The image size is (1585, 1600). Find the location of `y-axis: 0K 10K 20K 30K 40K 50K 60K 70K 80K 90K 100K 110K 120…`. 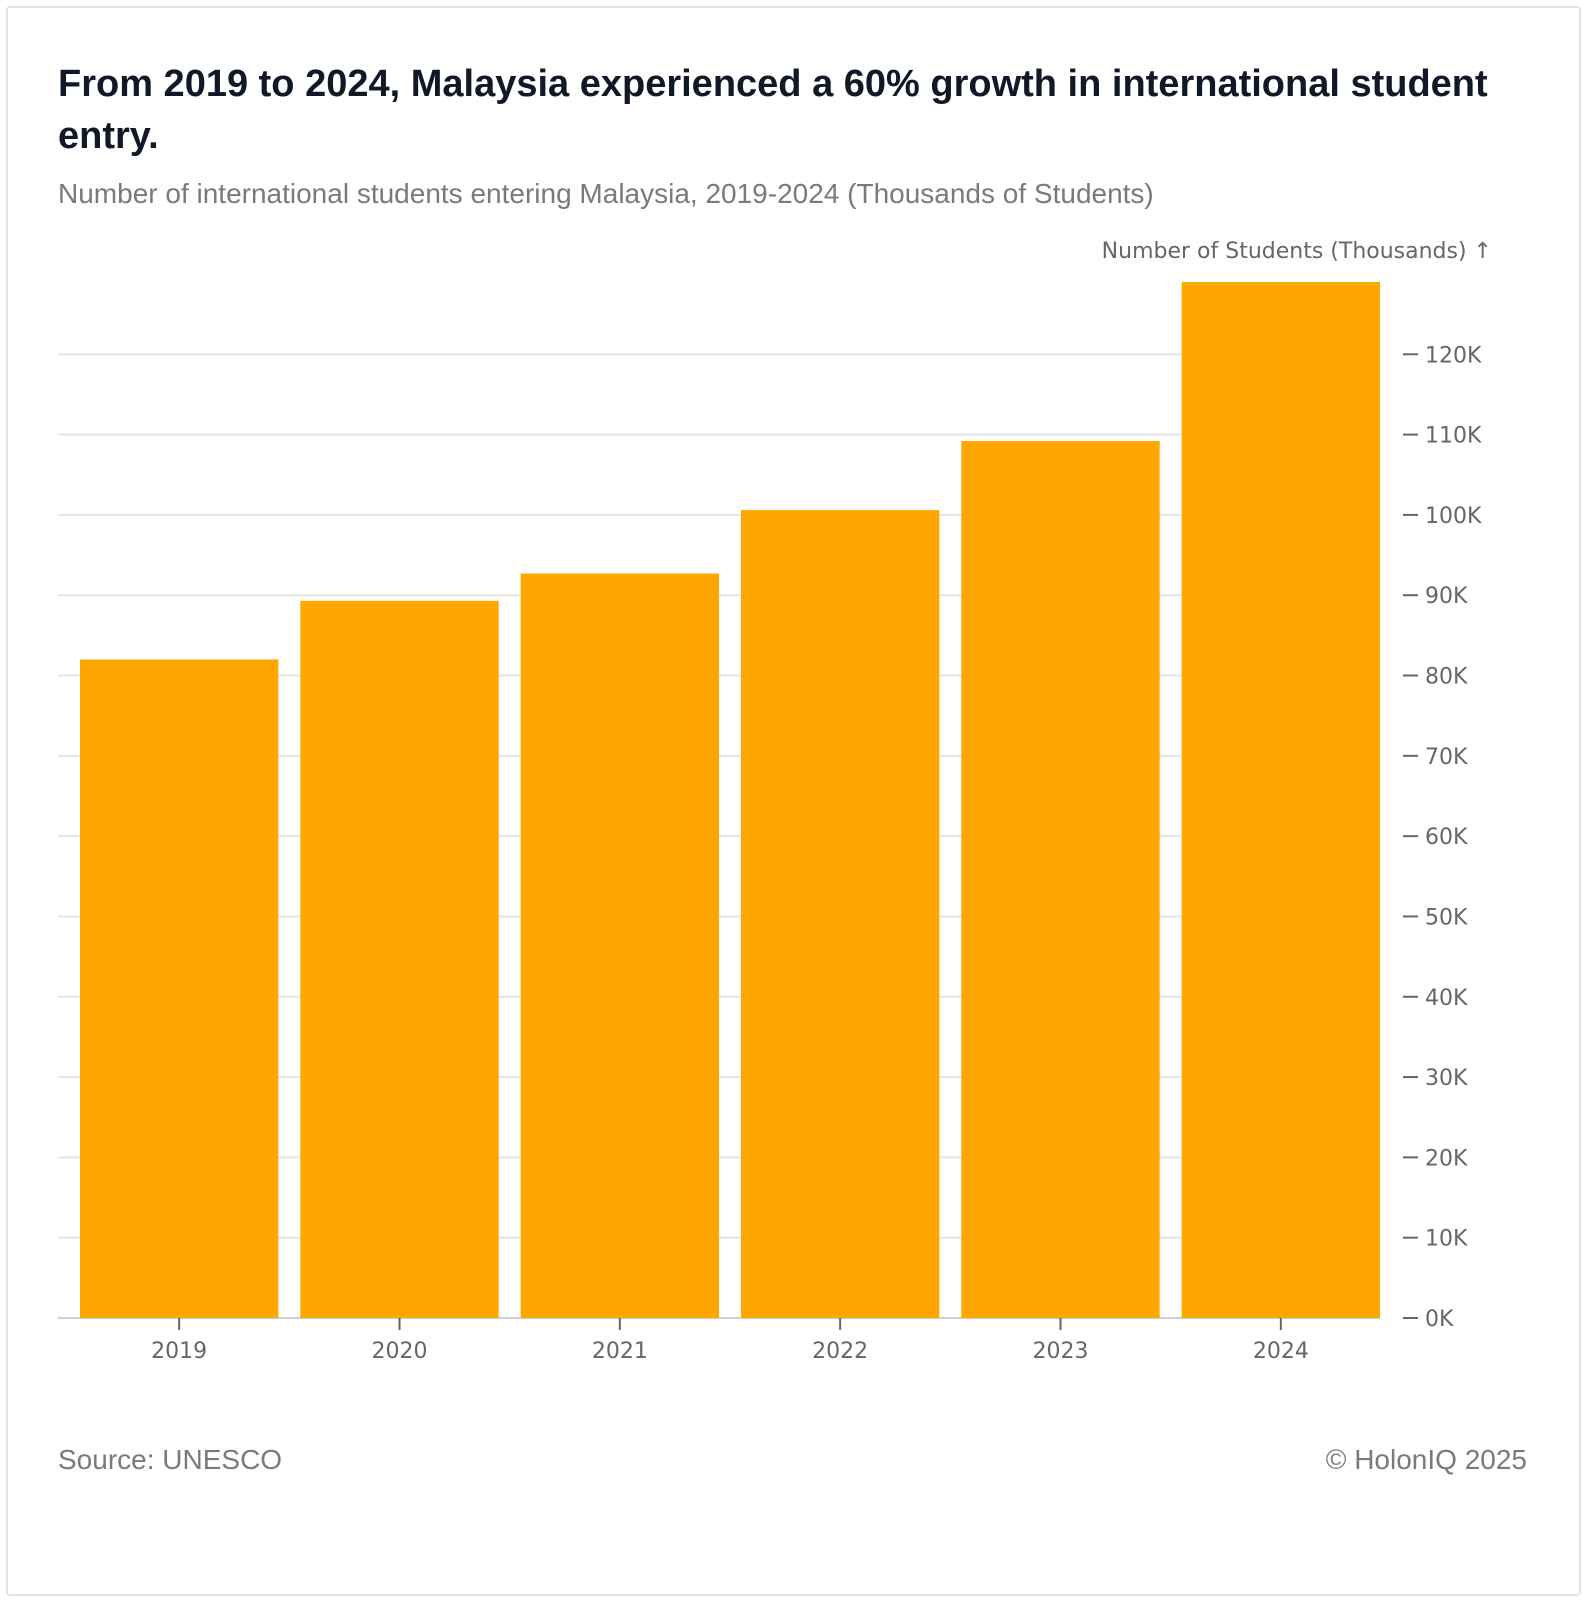

y-axis: 0K 10K 20K 30K 40K 50K 60K 70K 80K 90K 100K 110K 120… is located at coordinates (1442, 837).